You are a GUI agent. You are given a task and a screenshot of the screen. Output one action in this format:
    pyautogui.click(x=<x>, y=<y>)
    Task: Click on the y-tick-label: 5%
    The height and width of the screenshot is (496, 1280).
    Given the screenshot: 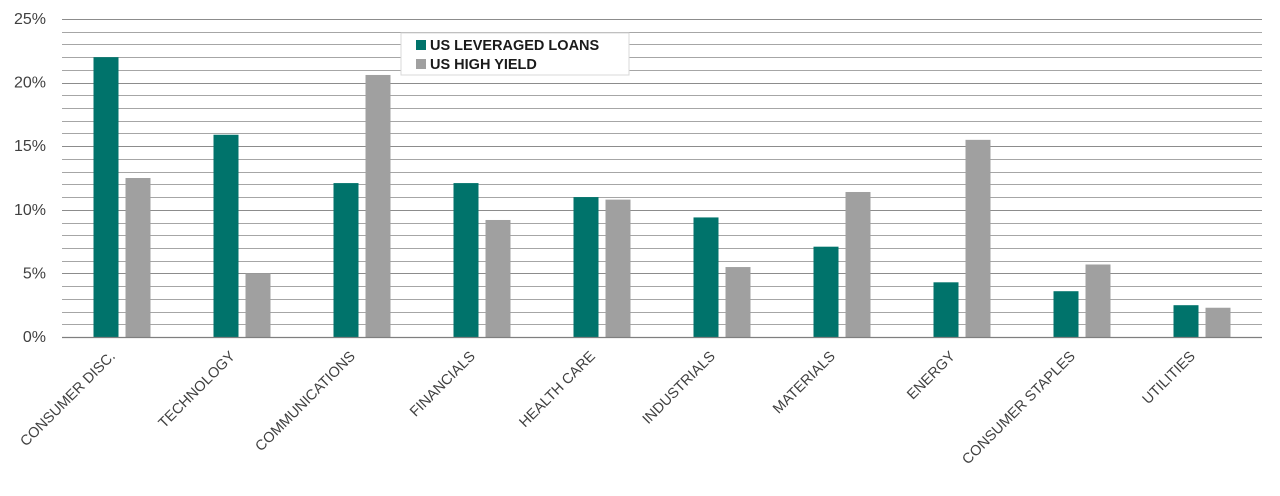 What is the action you would take?
    pyautogui.click(x=34, y=273)
    